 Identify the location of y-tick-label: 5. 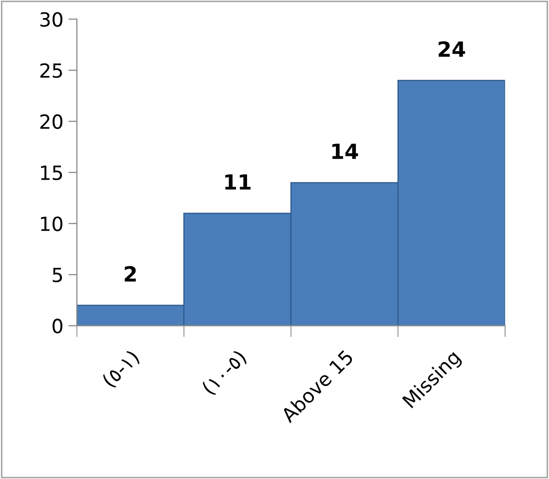
(57, 275).